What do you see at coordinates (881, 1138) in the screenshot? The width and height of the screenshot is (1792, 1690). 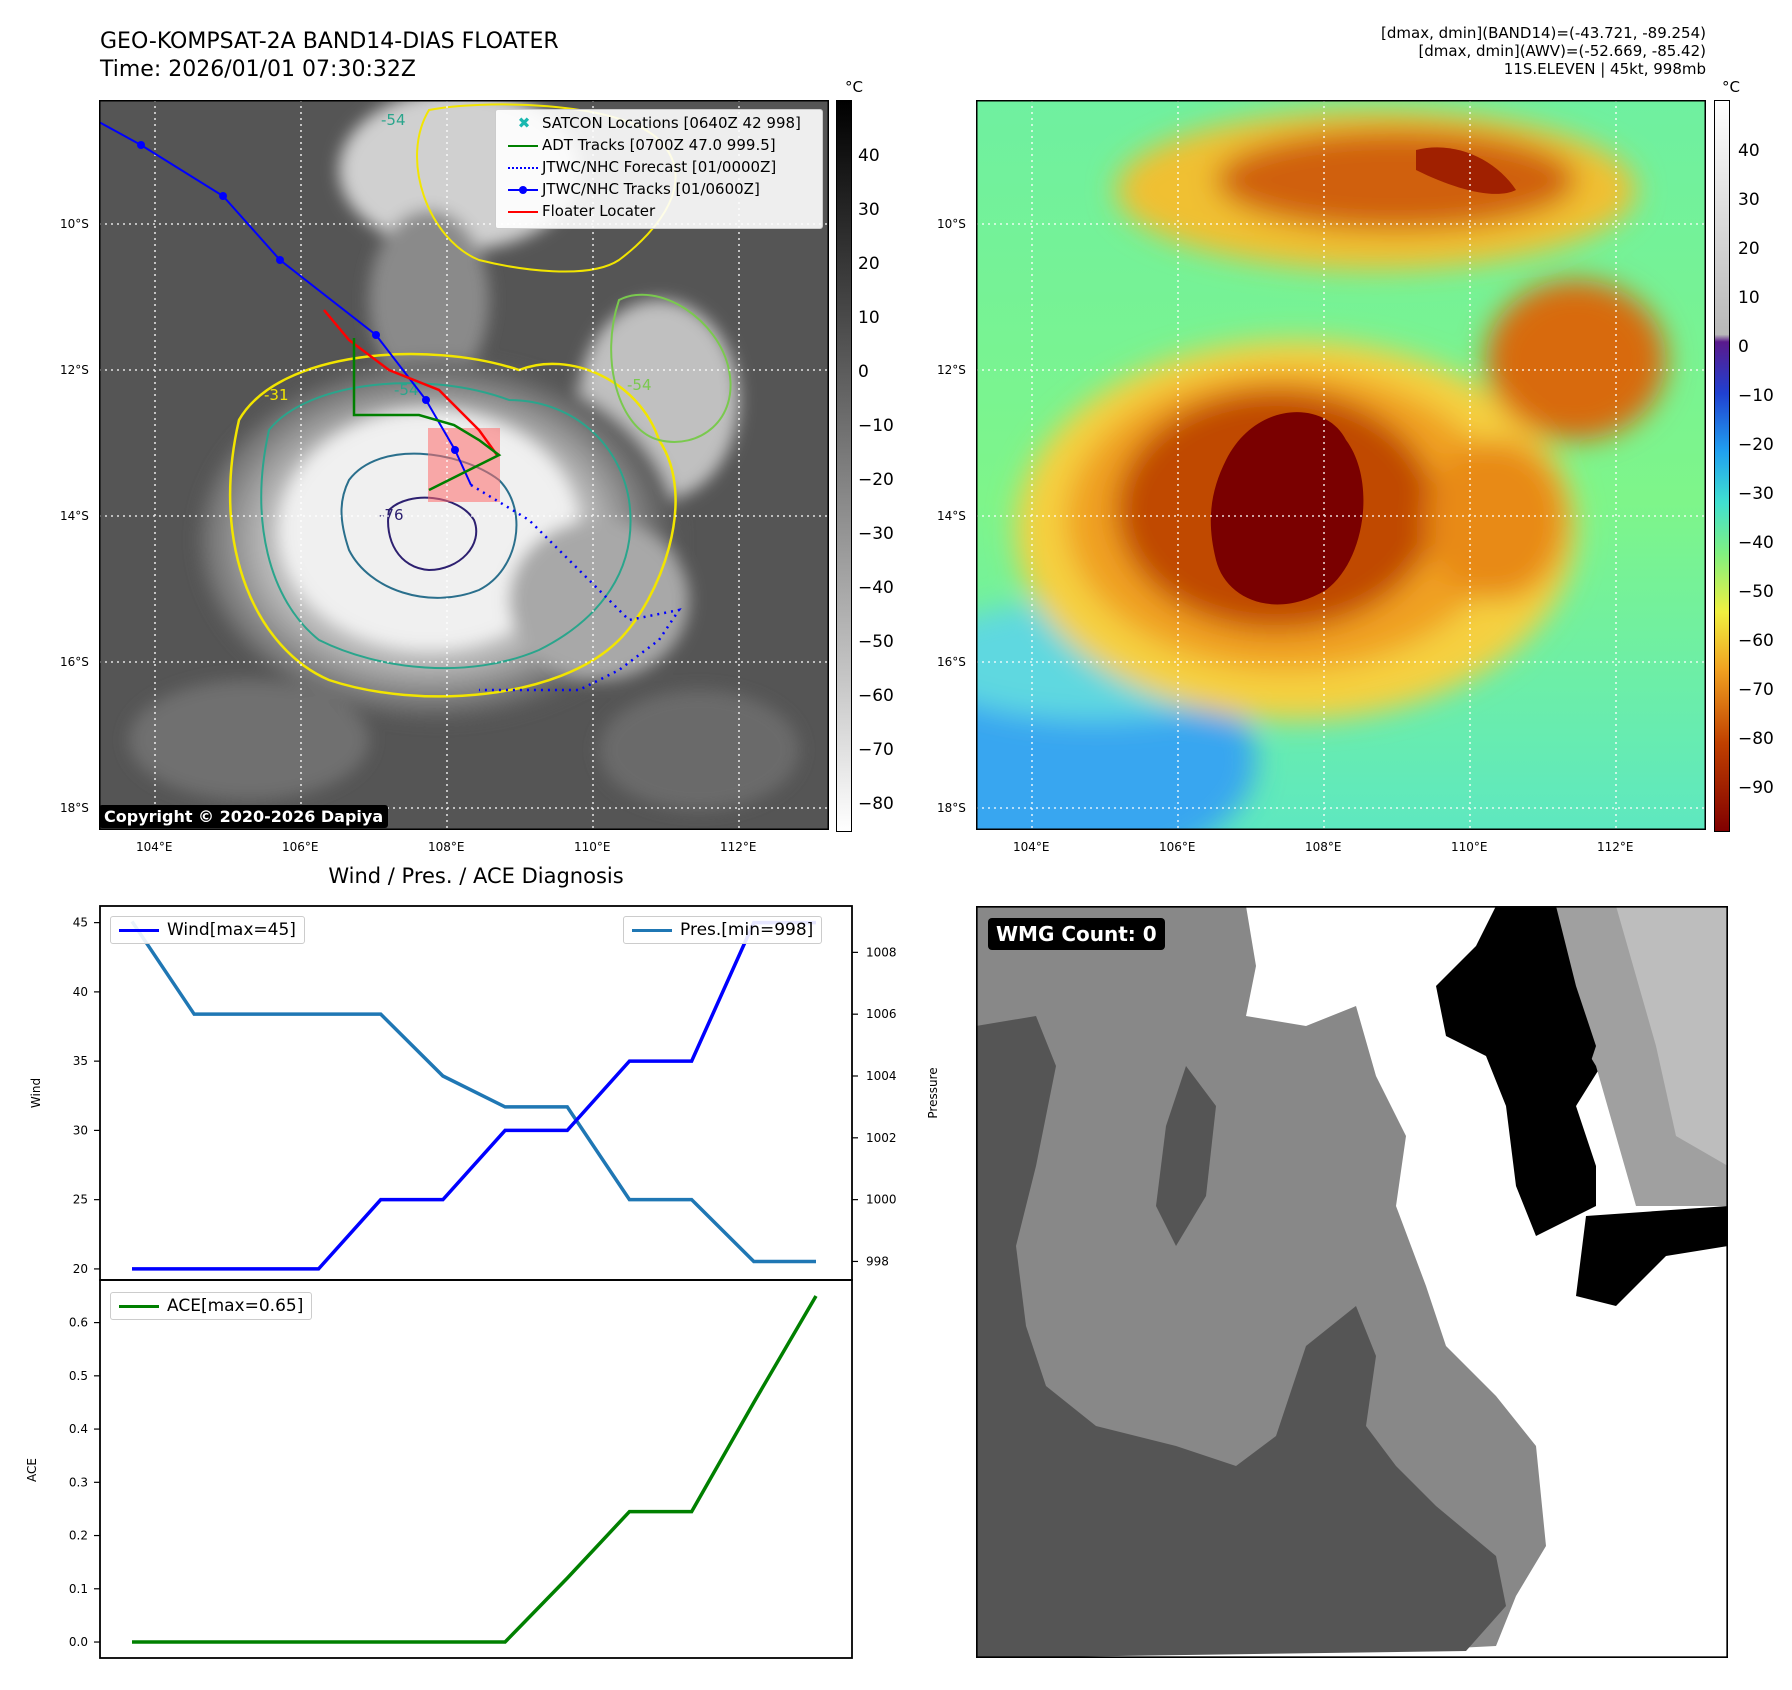 I see `pressure-tick-label: 1002` at bounding box center [881, 1138].